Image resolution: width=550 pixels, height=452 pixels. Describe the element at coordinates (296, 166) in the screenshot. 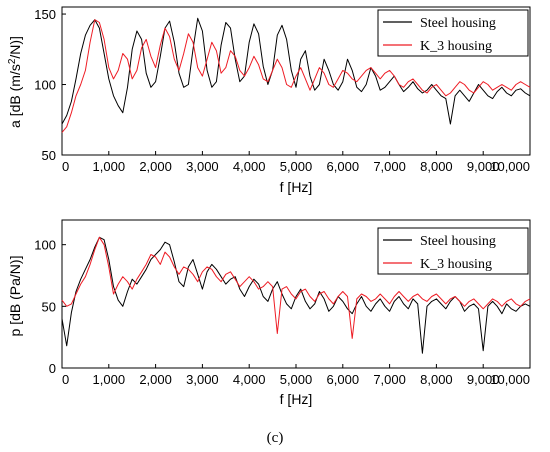

I see `acceleration-x-tick-label: 5,000` at that location.